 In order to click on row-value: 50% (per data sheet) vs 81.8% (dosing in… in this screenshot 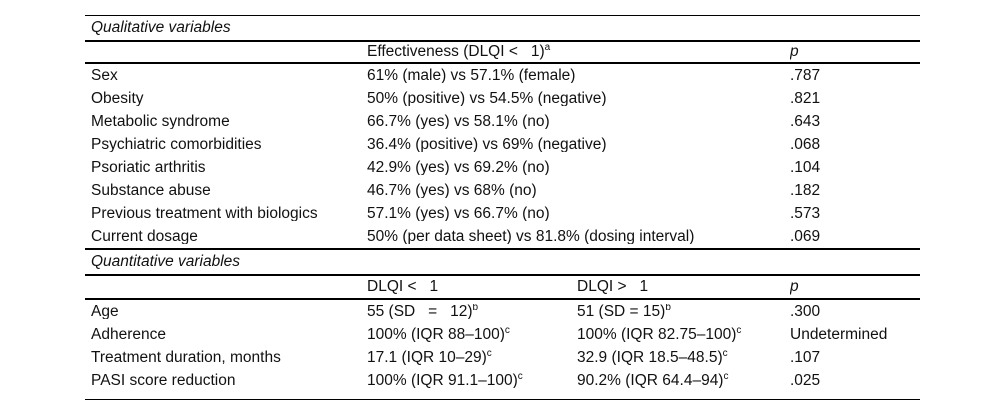, I will do `click(531, 236)`.